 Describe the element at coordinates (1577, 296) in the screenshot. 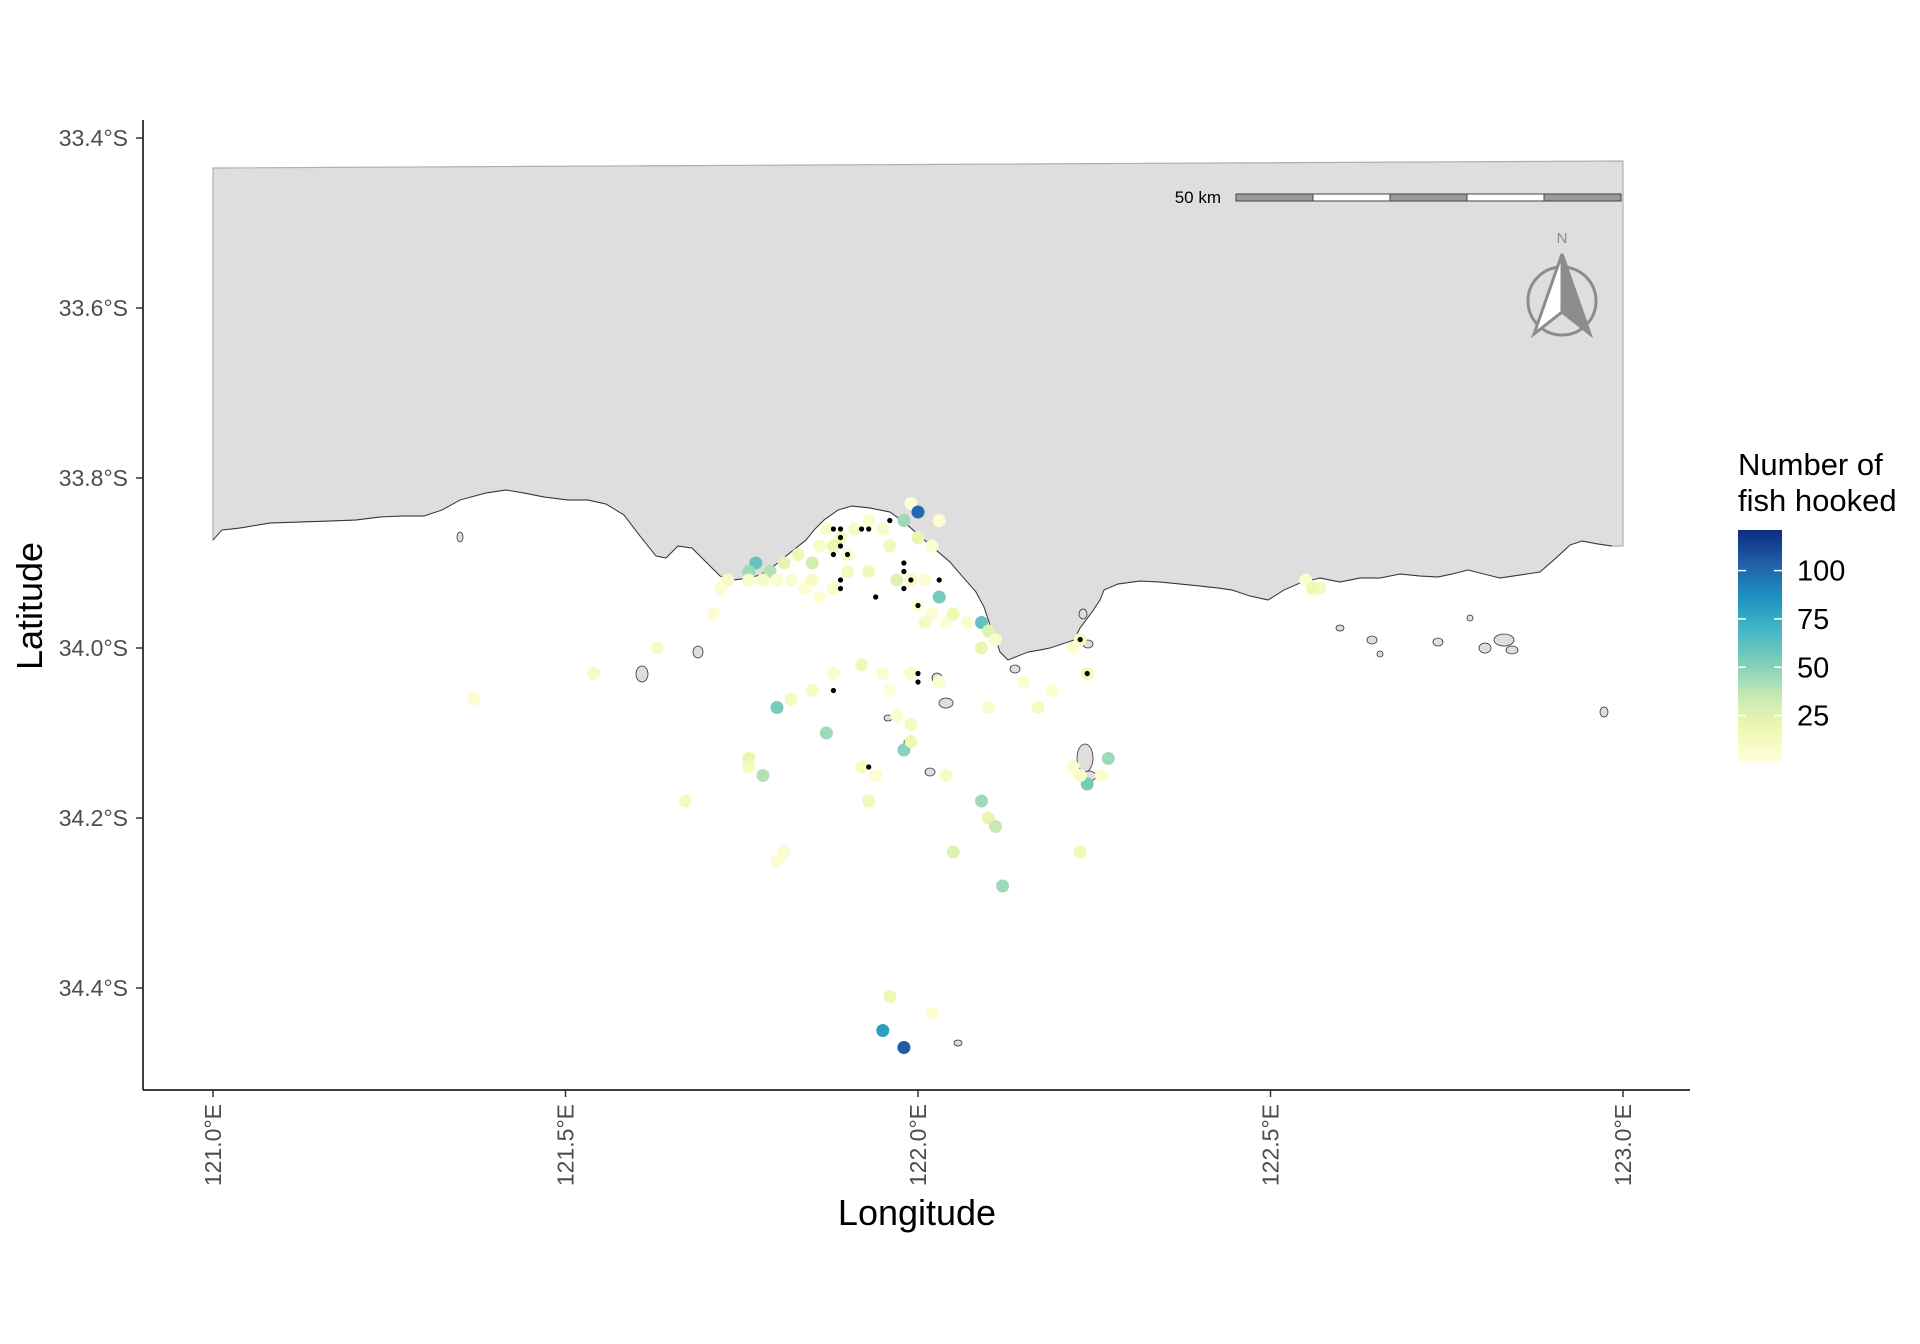

I see `north-arrow-right-half-icon` at that location.